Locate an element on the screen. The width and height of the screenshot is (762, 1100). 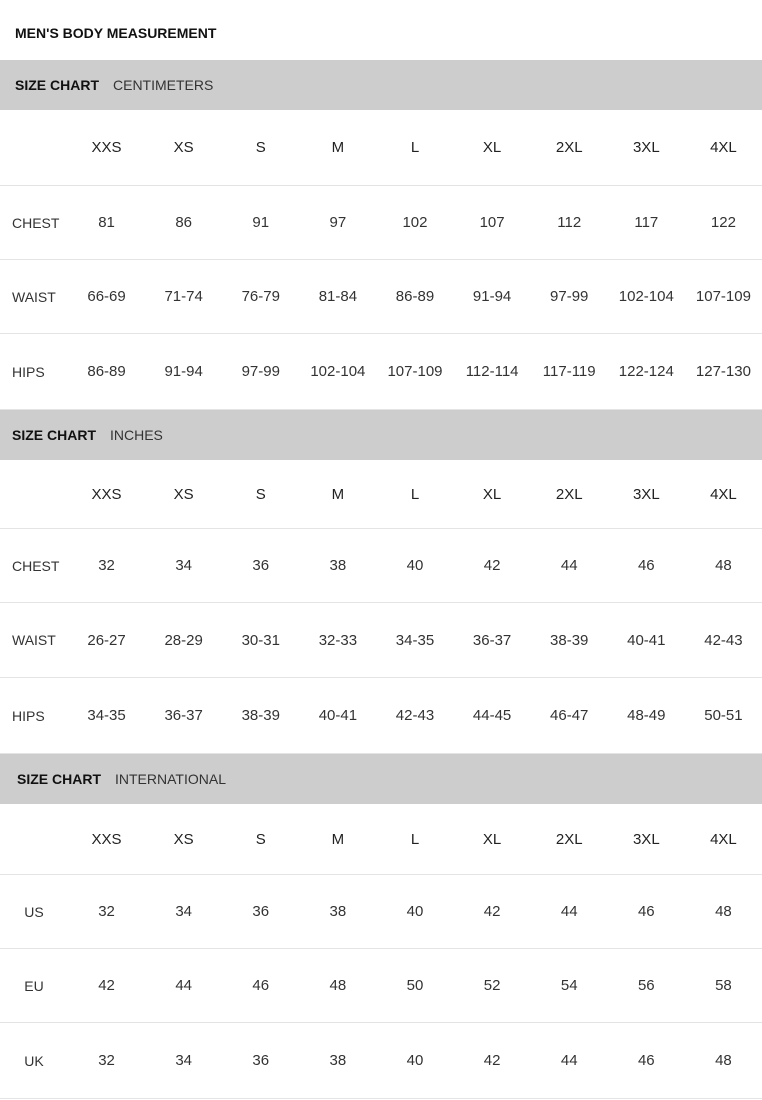
table-cell: 46-47 is located at coordinates (569, 715).